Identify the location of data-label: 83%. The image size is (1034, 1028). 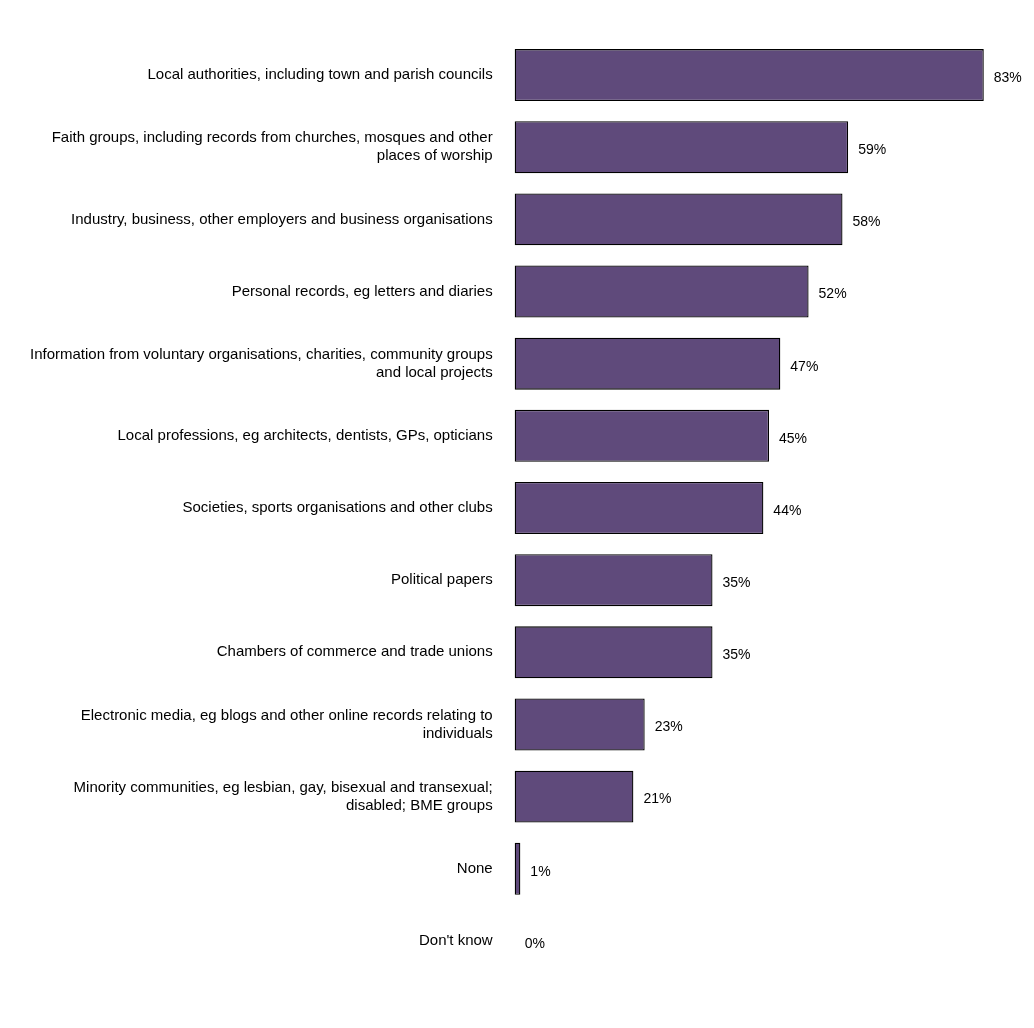
(1007, 76).